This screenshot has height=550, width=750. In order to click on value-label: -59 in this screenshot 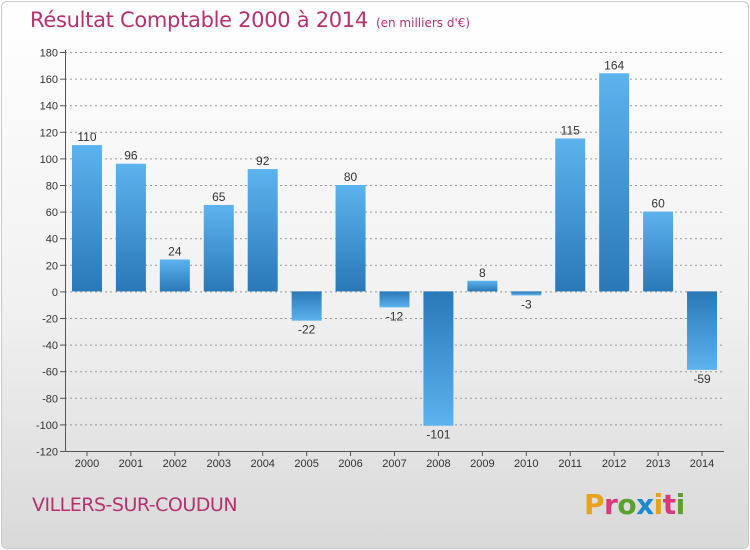, I will do `click(702, 379)`.